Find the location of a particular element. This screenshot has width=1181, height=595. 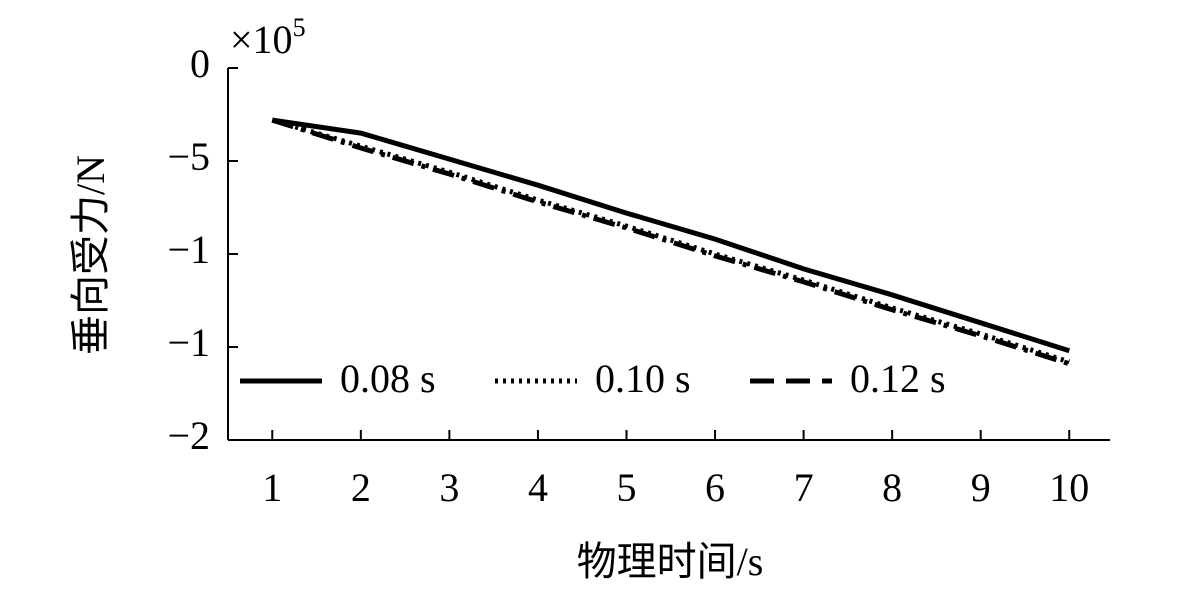

x-tick-label: 3 is located at coordinates (449, 487).